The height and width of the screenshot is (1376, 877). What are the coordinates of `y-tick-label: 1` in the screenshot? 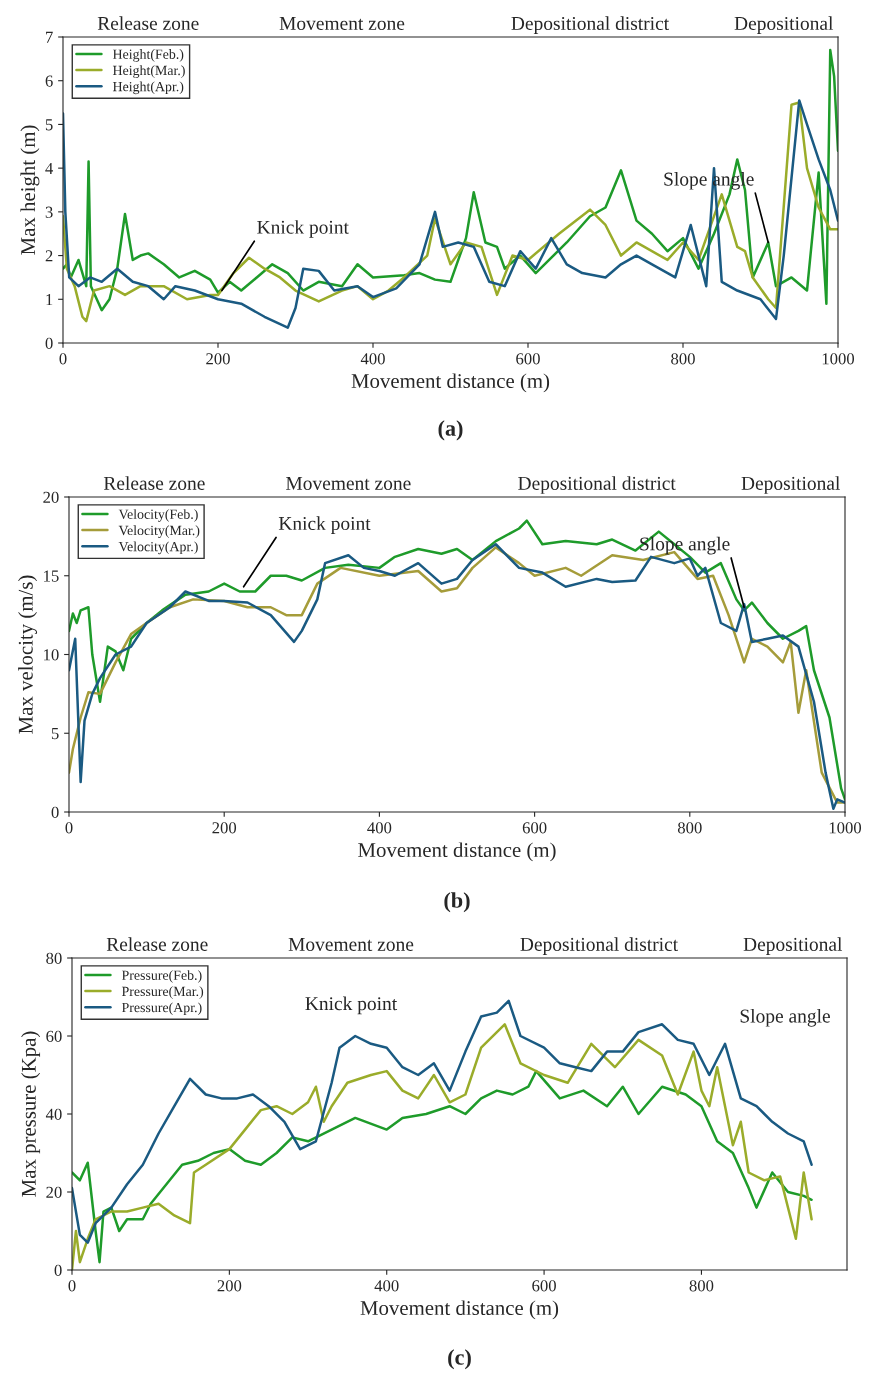 It's located at (49, 300).